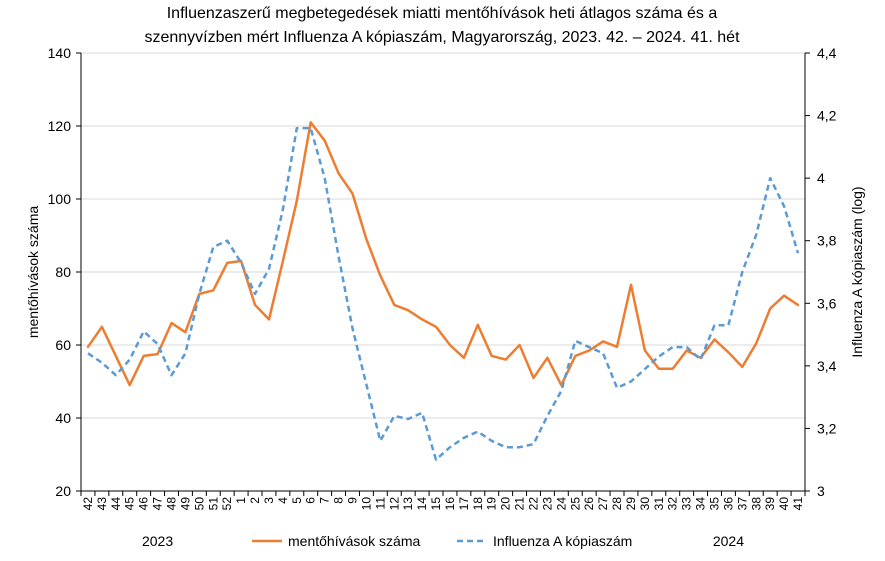 This screenshot has width=885, height=561. Describe the element at coordinates (534, 504) in the screenshot. I see `x-tick-label: 22` at that location.